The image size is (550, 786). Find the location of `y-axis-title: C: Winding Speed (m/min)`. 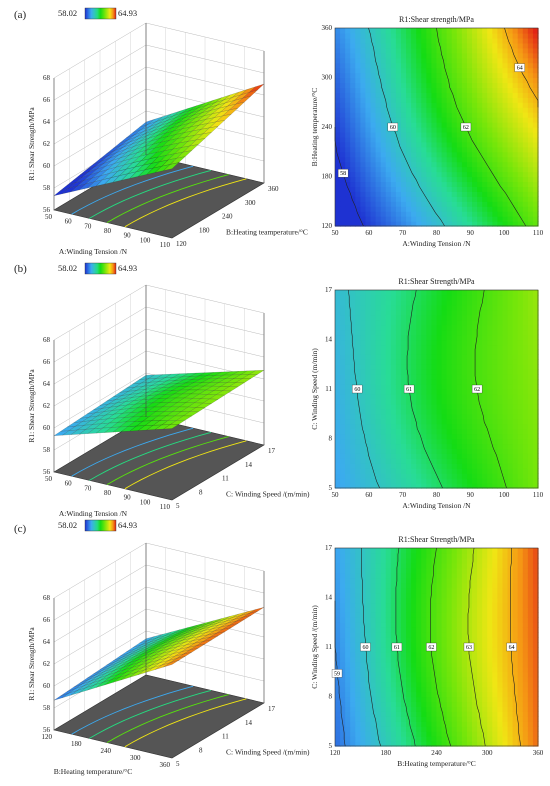

y-axis-title: C: Winding Speed (m/min) is located at coordinates (314, 389).